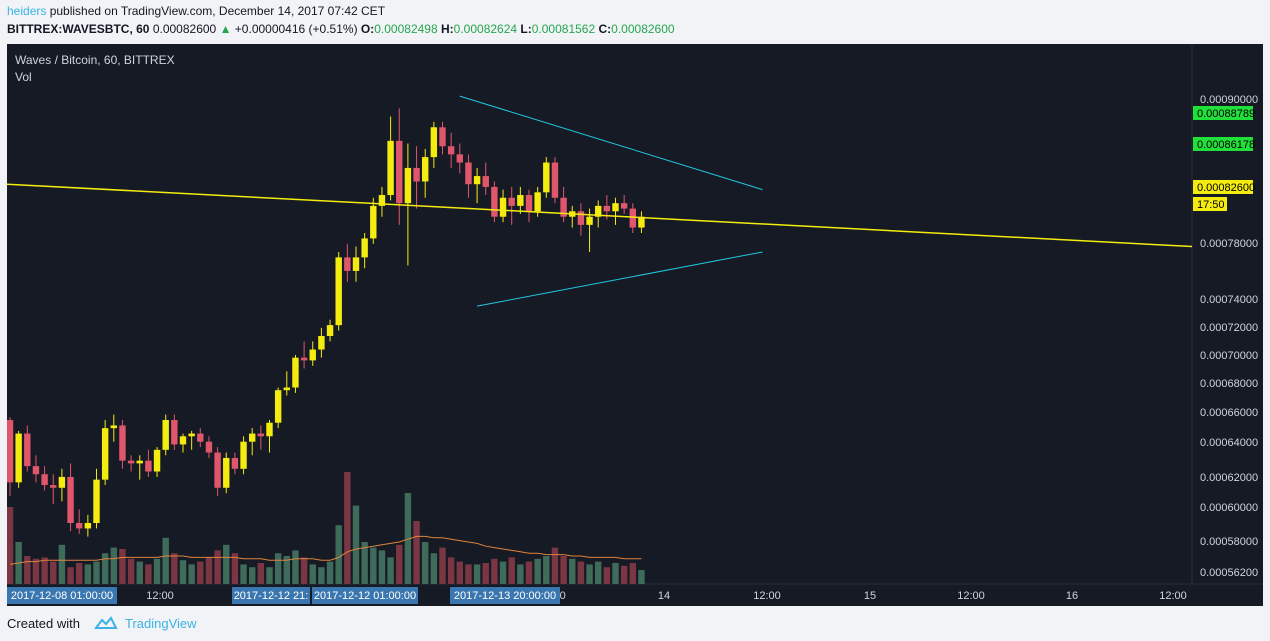  What do you see at coordinates (1229, 100) in the screenshot?
I see `price-tick-label: 0.00090000` at bounding box center [1229, 100].